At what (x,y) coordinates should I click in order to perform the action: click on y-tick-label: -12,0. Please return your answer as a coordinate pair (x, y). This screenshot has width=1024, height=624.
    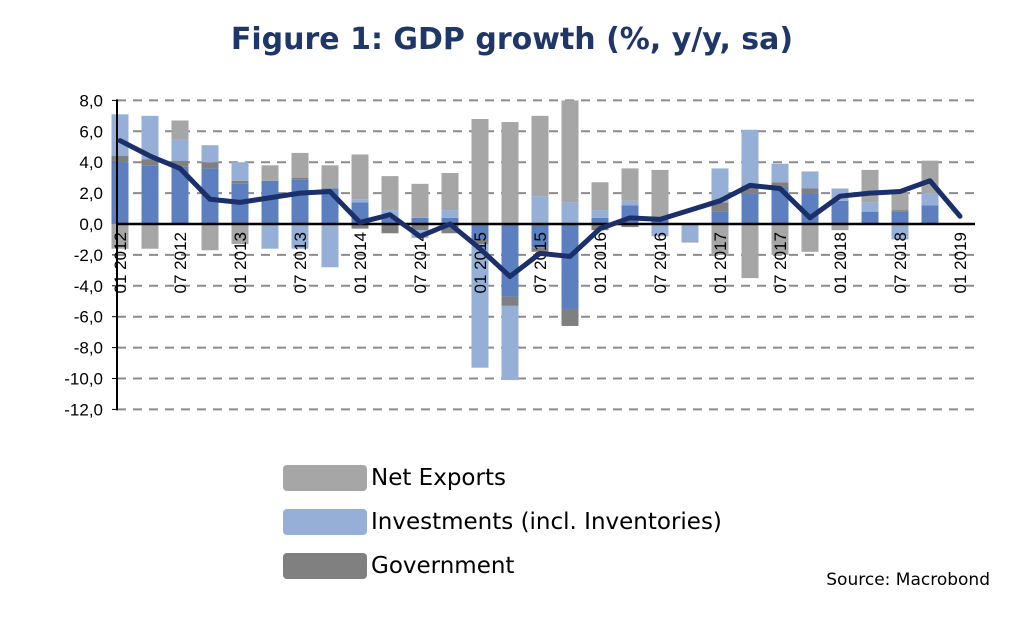
    Looking at the image, I should click on (83, 409).